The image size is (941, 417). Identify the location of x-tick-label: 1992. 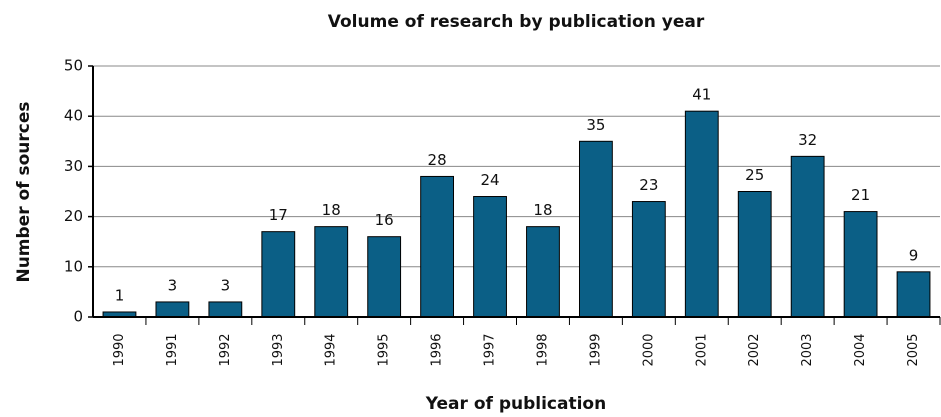
(225, 349).